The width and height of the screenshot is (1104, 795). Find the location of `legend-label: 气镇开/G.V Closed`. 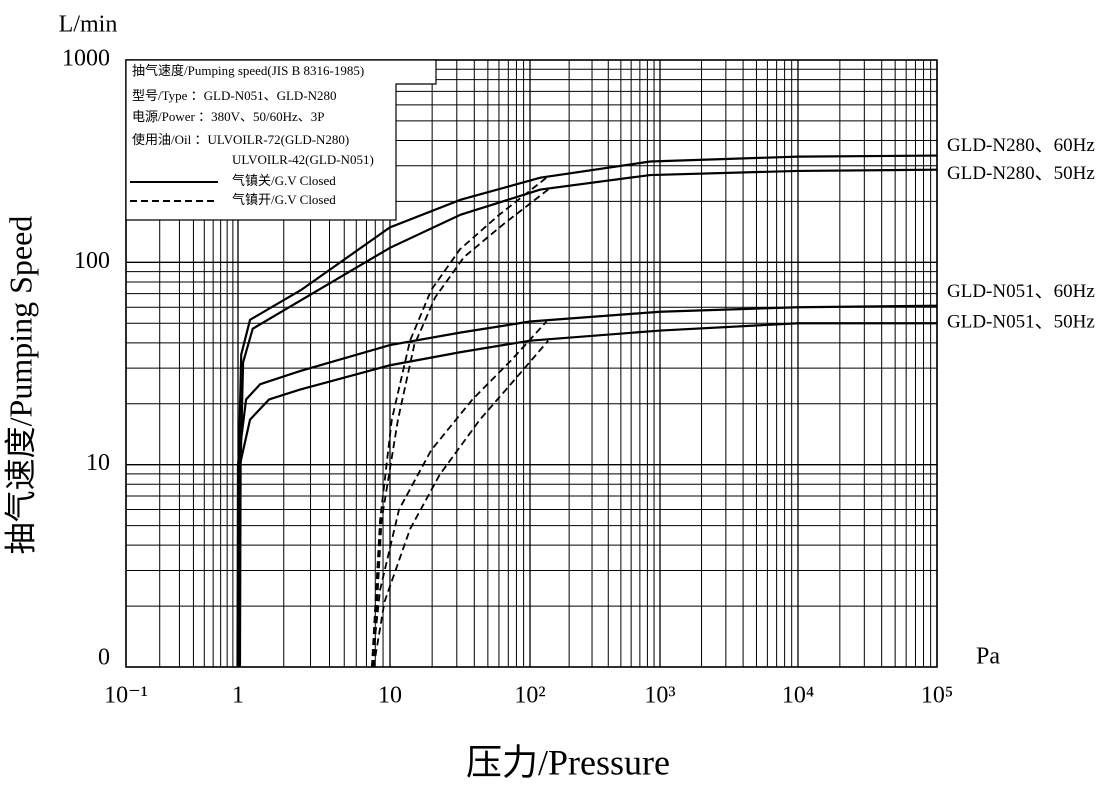

legend-label: 气镇开/G.V Closed is located at coordinates (284, 199).